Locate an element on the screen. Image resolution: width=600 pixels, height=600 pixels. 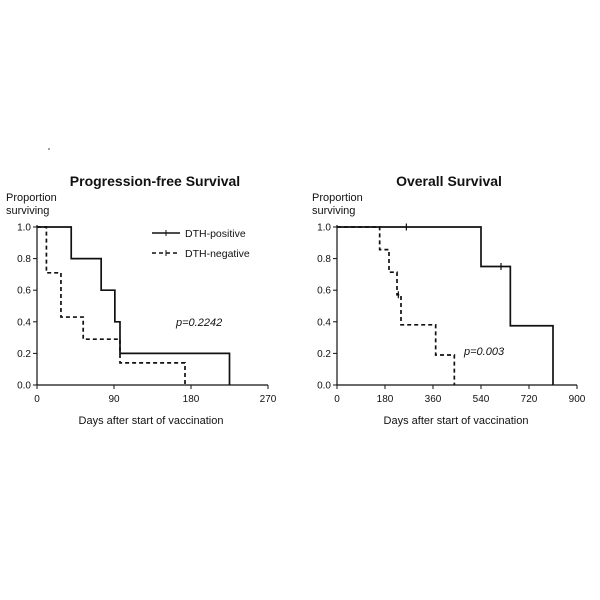
os-title: Overall Survival is located at coordinates (449, 181).